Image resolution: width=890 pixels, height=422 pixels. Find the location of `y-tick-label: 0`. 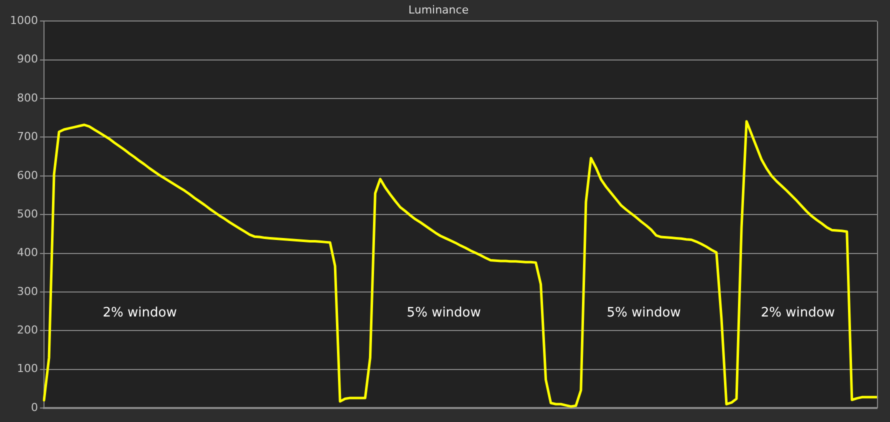

y-tick-label: 0 is located at coordinates (34, 407).